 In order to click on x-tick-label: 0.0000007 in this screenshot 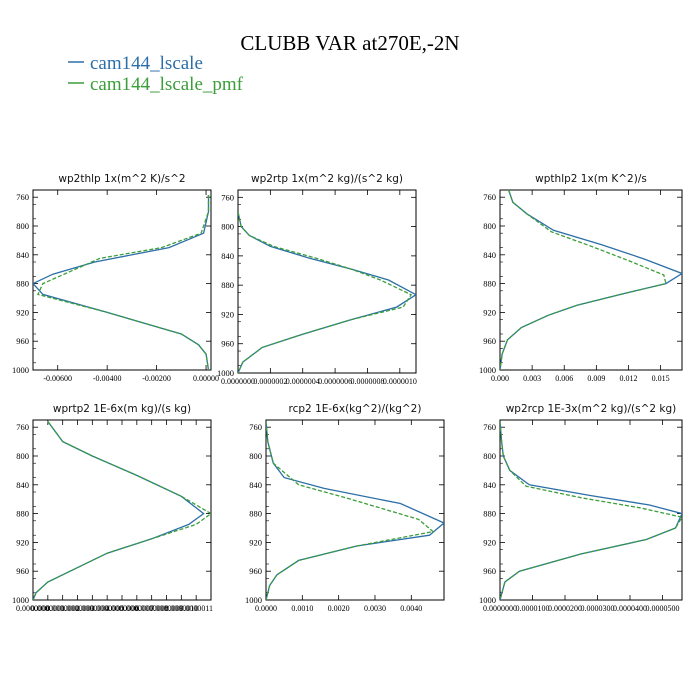, I will do `click(137, 608)`.